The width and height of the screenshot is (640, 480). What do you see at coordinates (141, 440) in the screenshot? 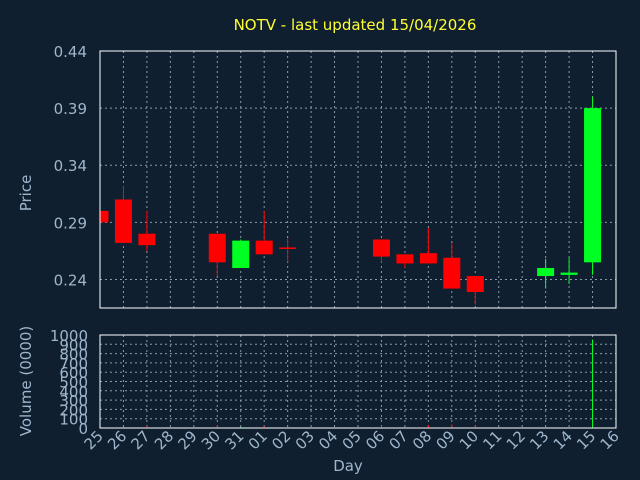
I see `x-tick-label: 27` at bounding box center [141, 440].